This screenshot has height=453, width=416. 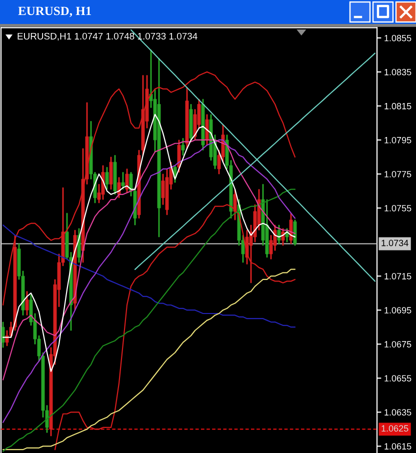 What do you see at coordinates (398, 276) in the screenshot?
I see `y-tick-label: 1.0715` at bounding box center [398, 276].